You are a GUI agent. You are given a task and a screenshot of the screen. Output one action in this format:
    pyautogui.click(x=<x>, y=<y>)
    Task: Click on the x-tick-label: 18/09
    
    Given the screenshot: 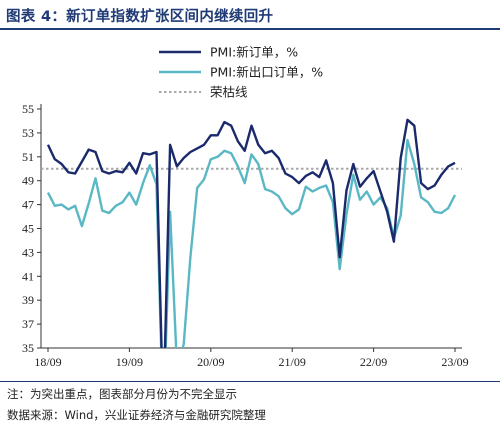 What is the action you would take?
    pyautogui.click(x=47, y=362)
    